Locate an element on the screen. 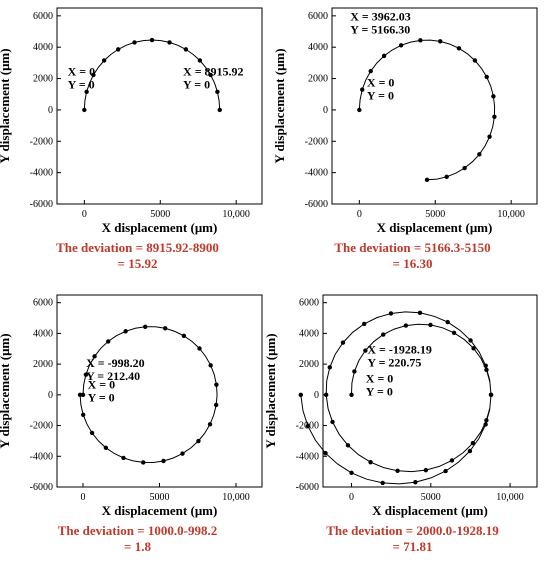  point-annotation: X = 0 is located at coordinates (82, 71).